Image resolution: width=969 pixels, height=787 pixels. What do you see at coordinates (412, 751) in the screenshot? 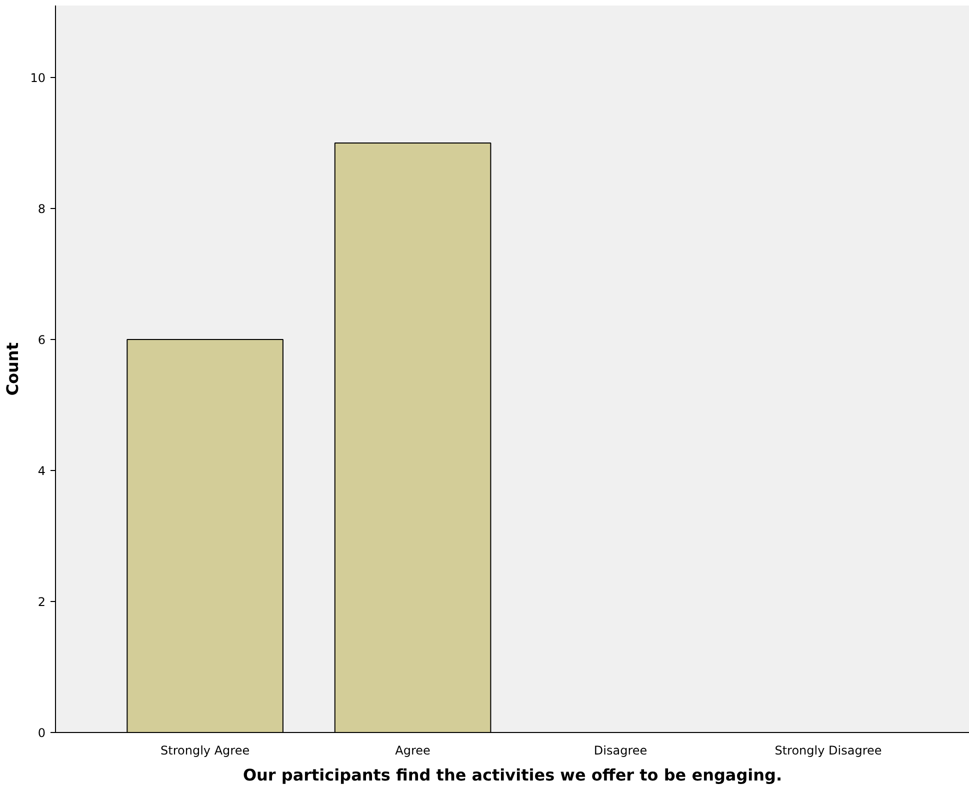
I see `x-tick-label: Agree` at bounding box center [412, 751].